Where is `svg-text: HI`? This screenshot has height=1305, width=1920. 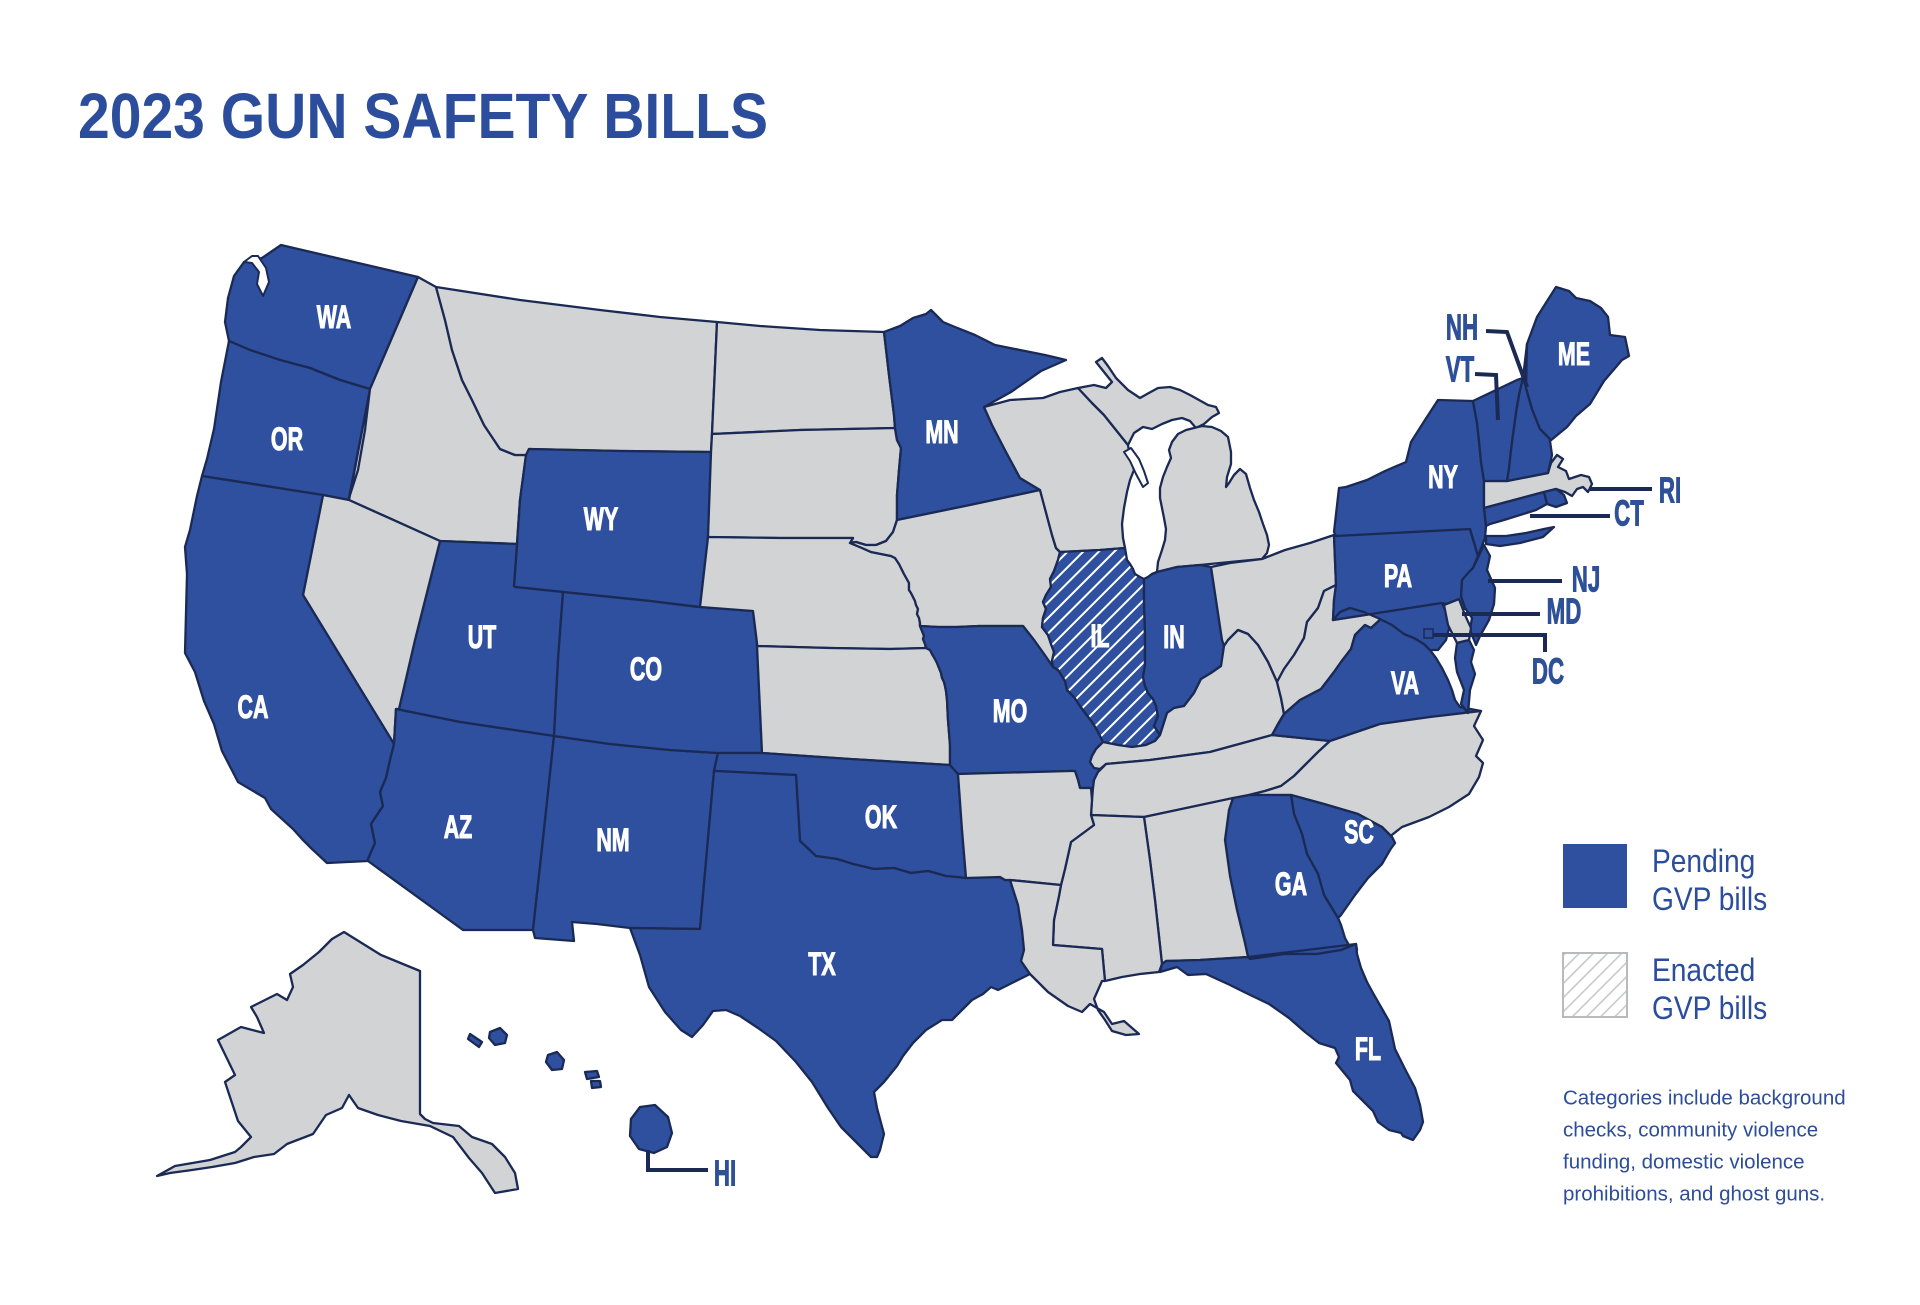 svg-text: HI is located at coordinates (725, 1174).